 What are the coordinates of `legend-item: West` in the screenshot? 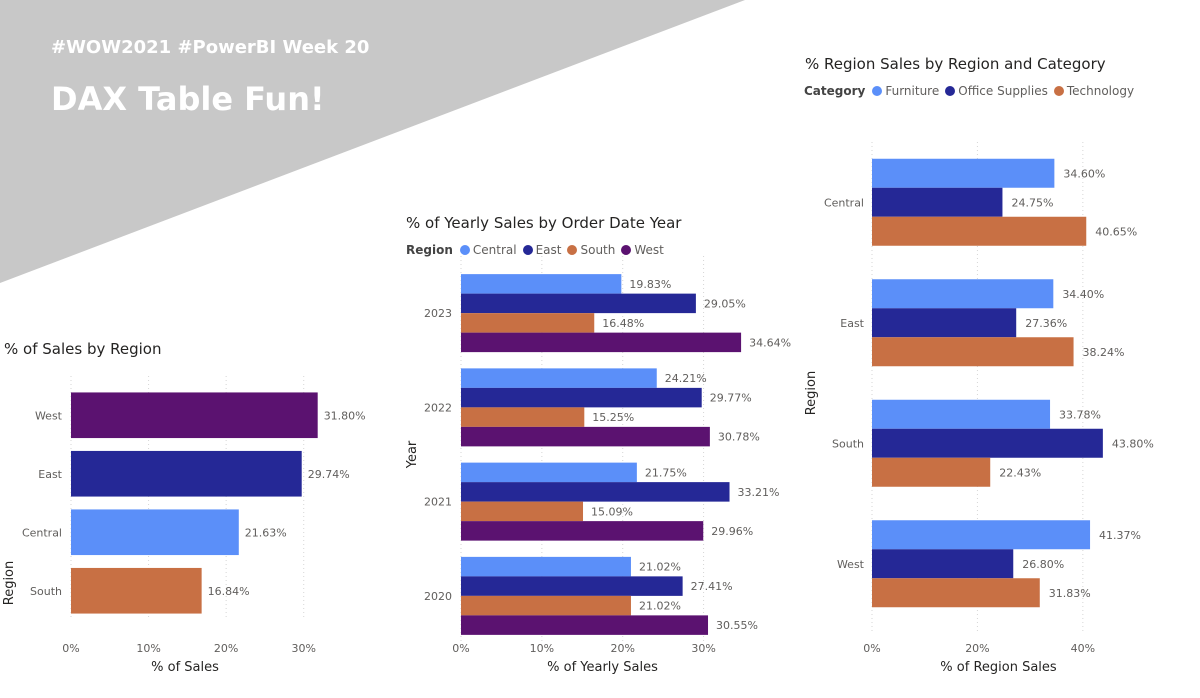 It's located at (642, 250).